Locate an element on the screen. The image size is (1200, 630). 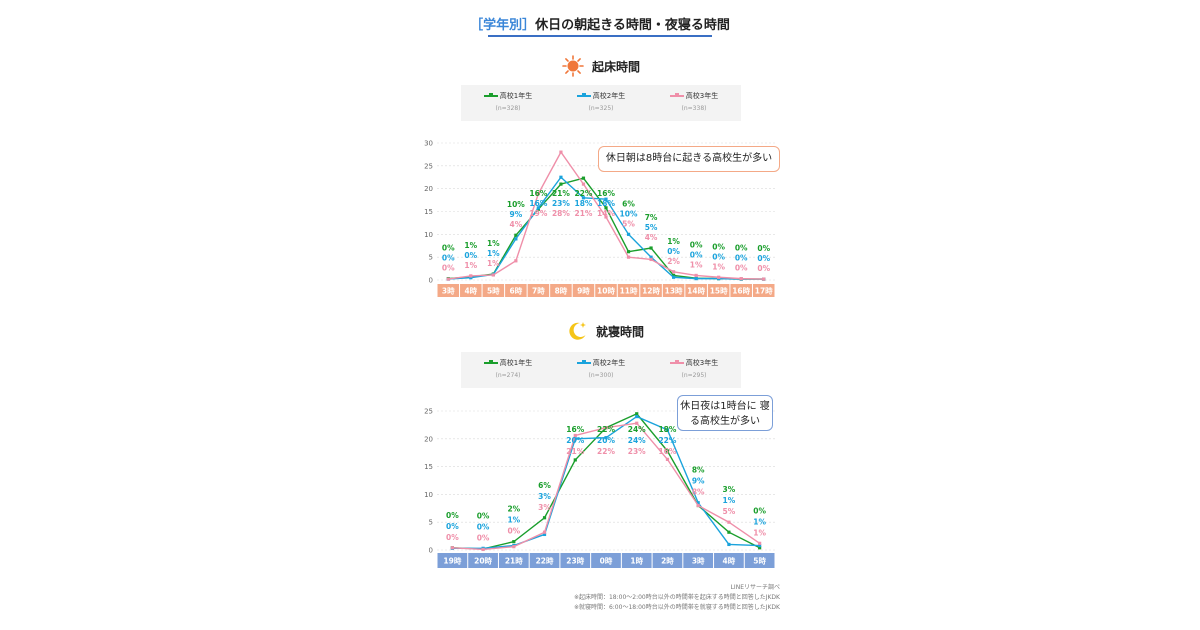
sleep-data-label-y1: 8% is located at coordinates (698, 470).